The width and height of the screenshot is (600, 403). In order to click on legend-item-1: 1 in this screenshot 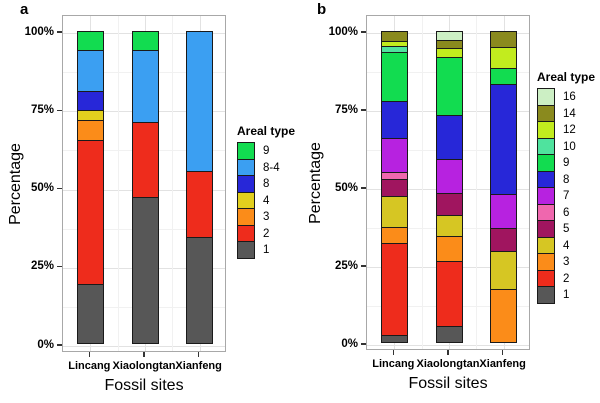, I will do `click(566, 295)`.